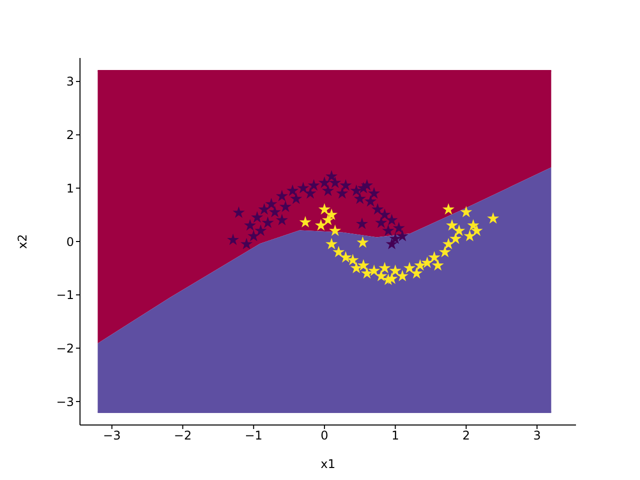 The height and width of the screenshot is (480, 640). I want to click on y-tick-label: −2, so click(65, 348).